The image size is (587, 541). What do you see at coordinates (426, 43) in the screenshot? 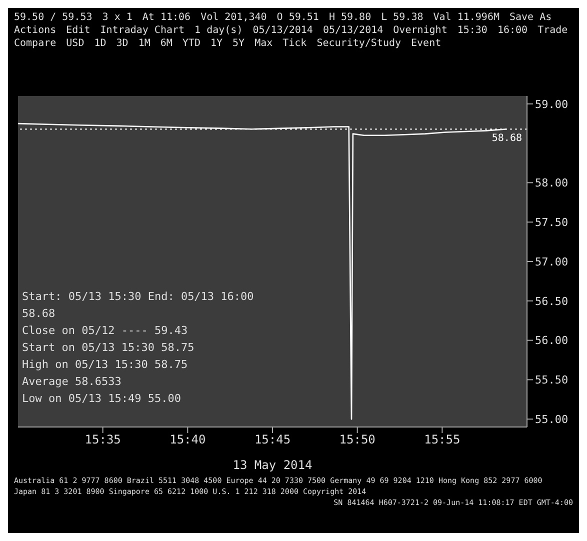
I see `text: Event` at bounding box center [426, 43].